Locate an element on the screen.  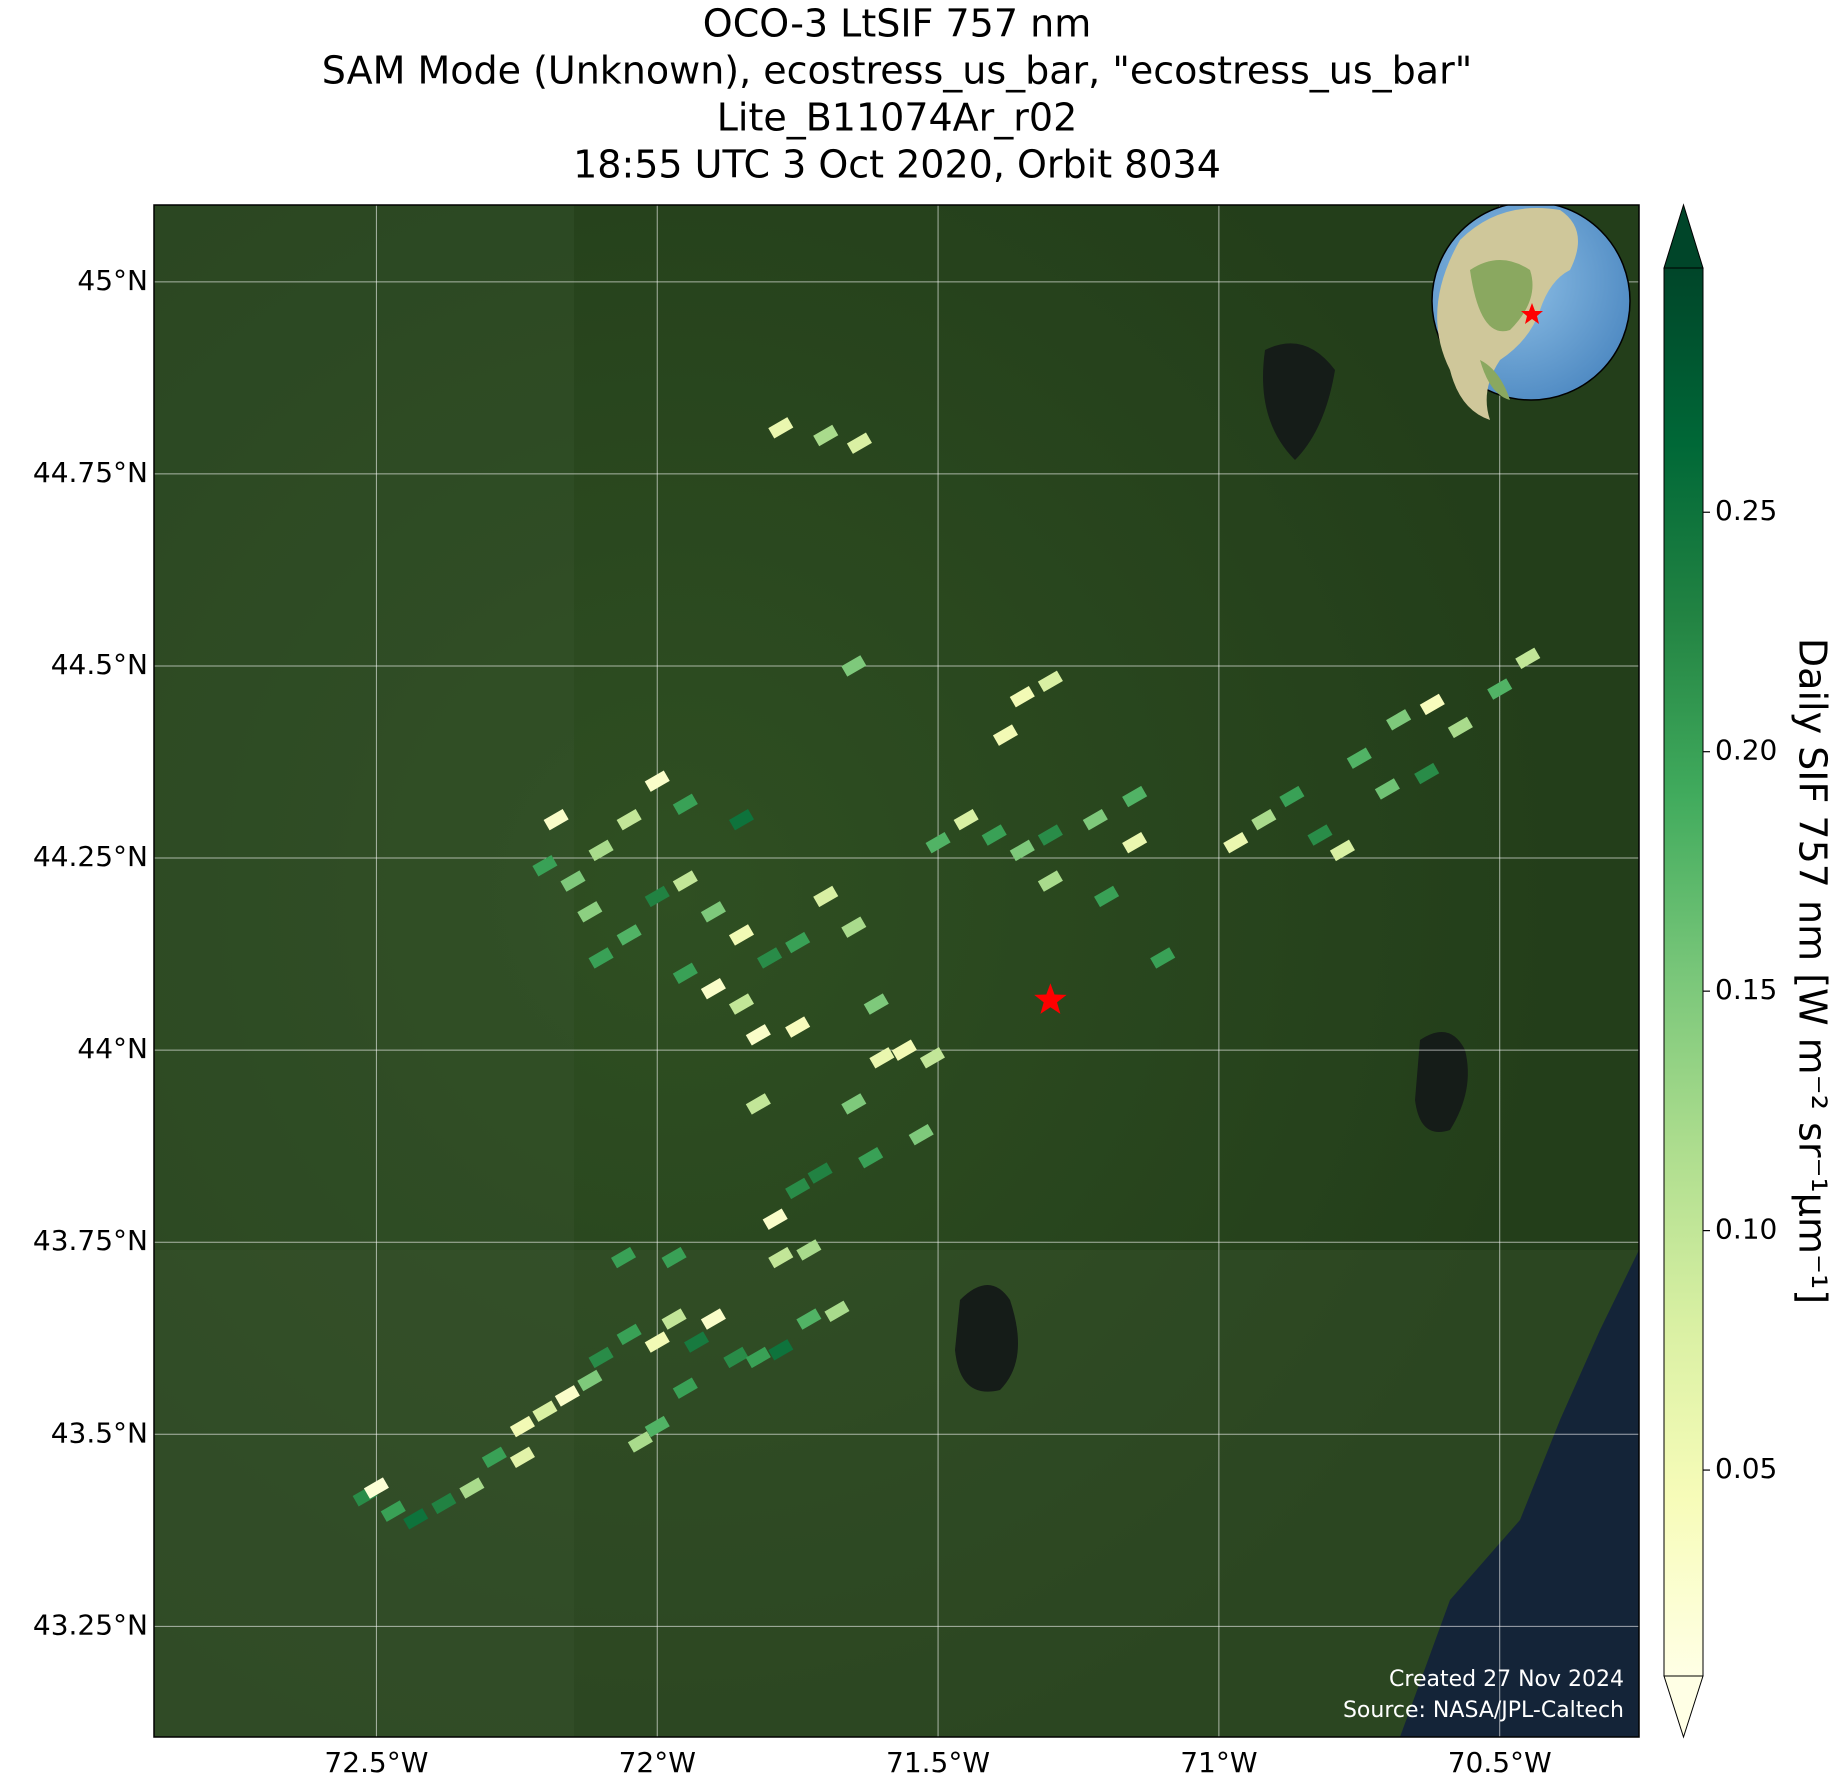
globe-location-star is located at coordinates (1532, 313).